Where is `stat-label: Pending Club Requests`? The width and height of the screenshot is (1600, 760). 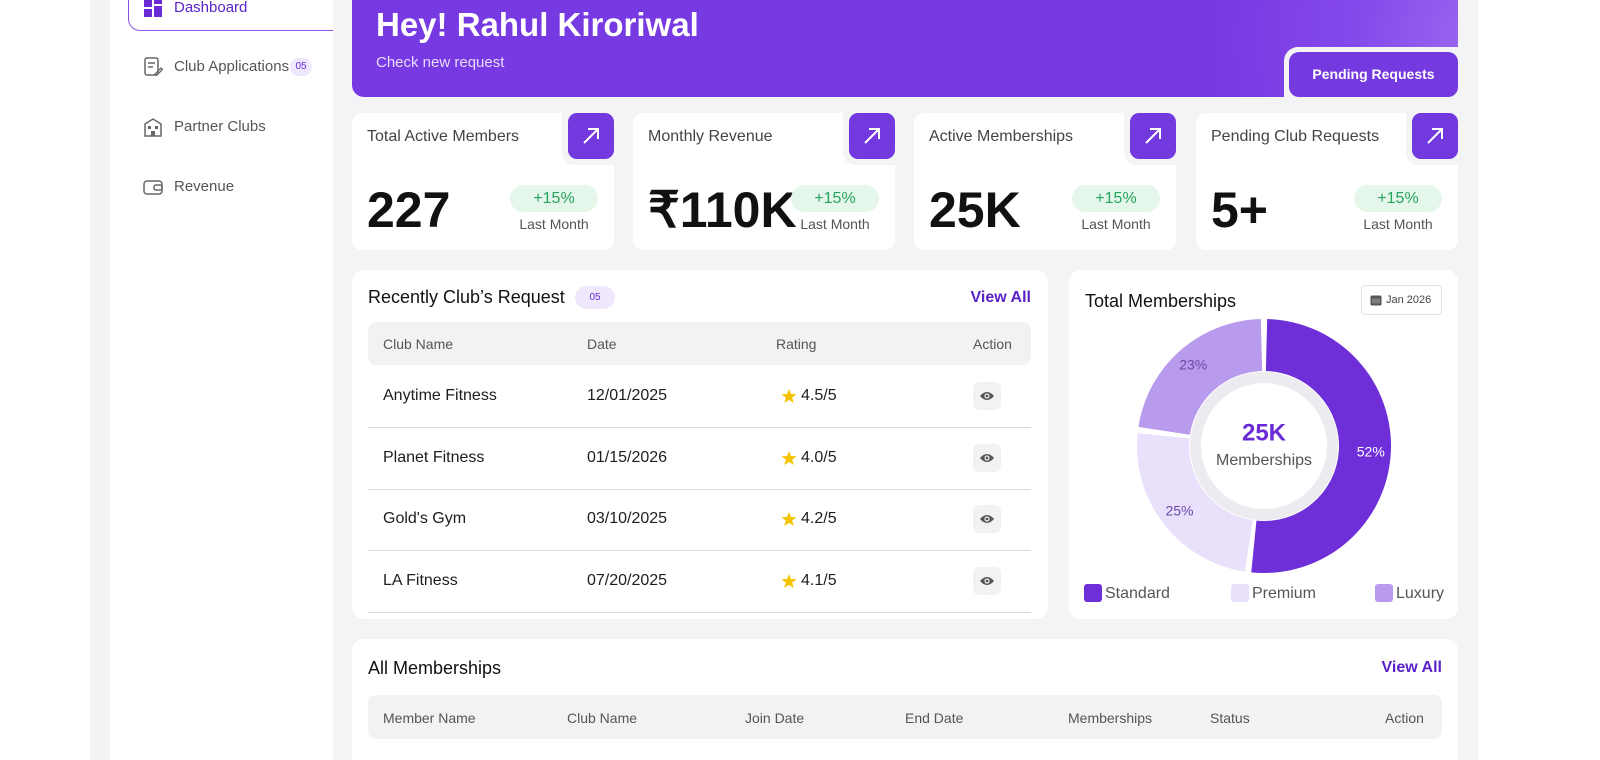
stat-label: Pending Club Requests is located at coordinates (1295, 136).